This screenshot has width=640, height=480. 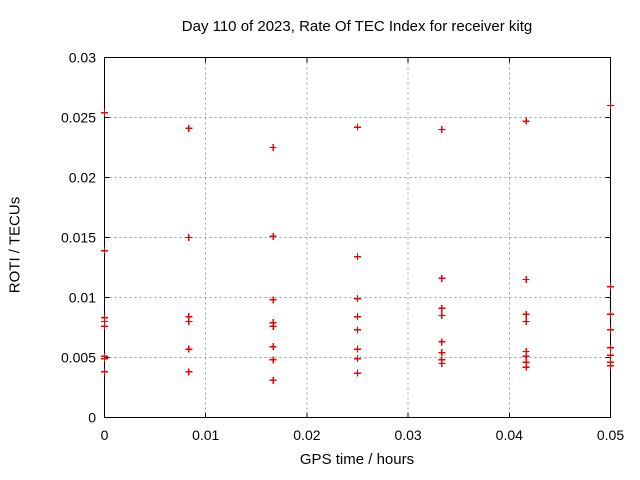 What do you see at coordinates (82, 58) in the screenshot?
I see `y-tick-label: 0.03` at bounding box center [82, 58].